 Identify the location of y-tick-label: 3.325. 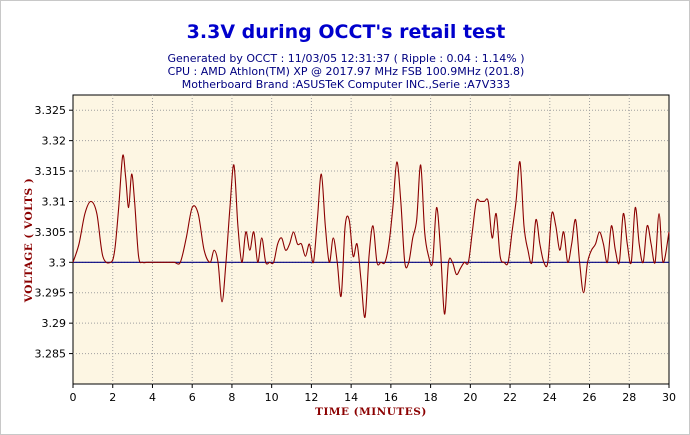
(51, 110).